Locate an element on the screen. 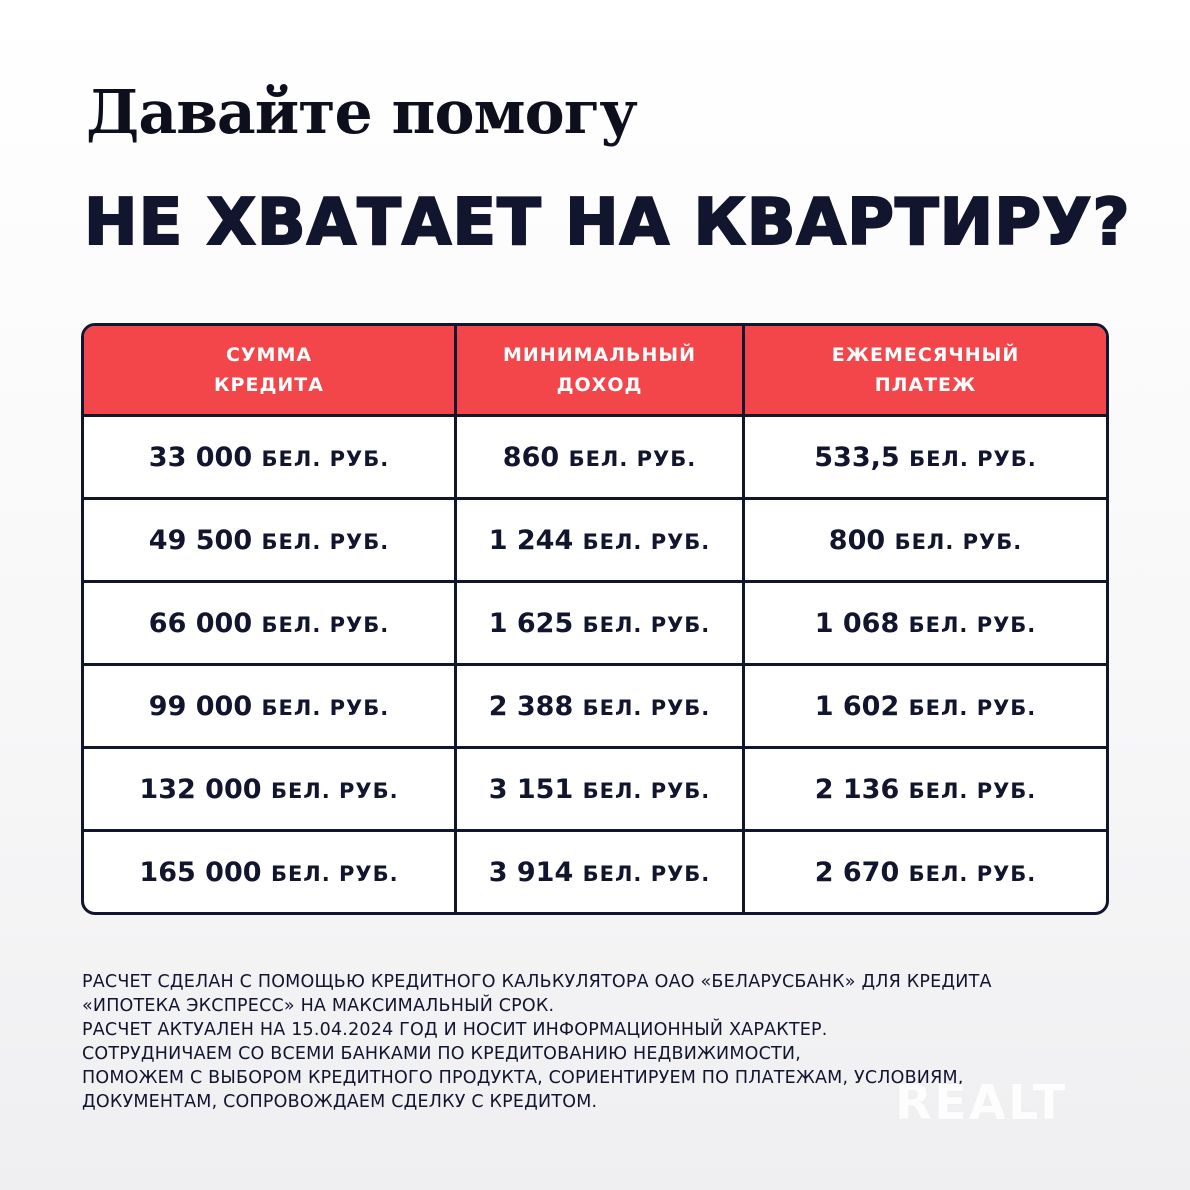 The image size is (1190, 1190). cell-loan-amount: 165 000 БЕЛ. РУБ. is located at coordinates (270, 872).